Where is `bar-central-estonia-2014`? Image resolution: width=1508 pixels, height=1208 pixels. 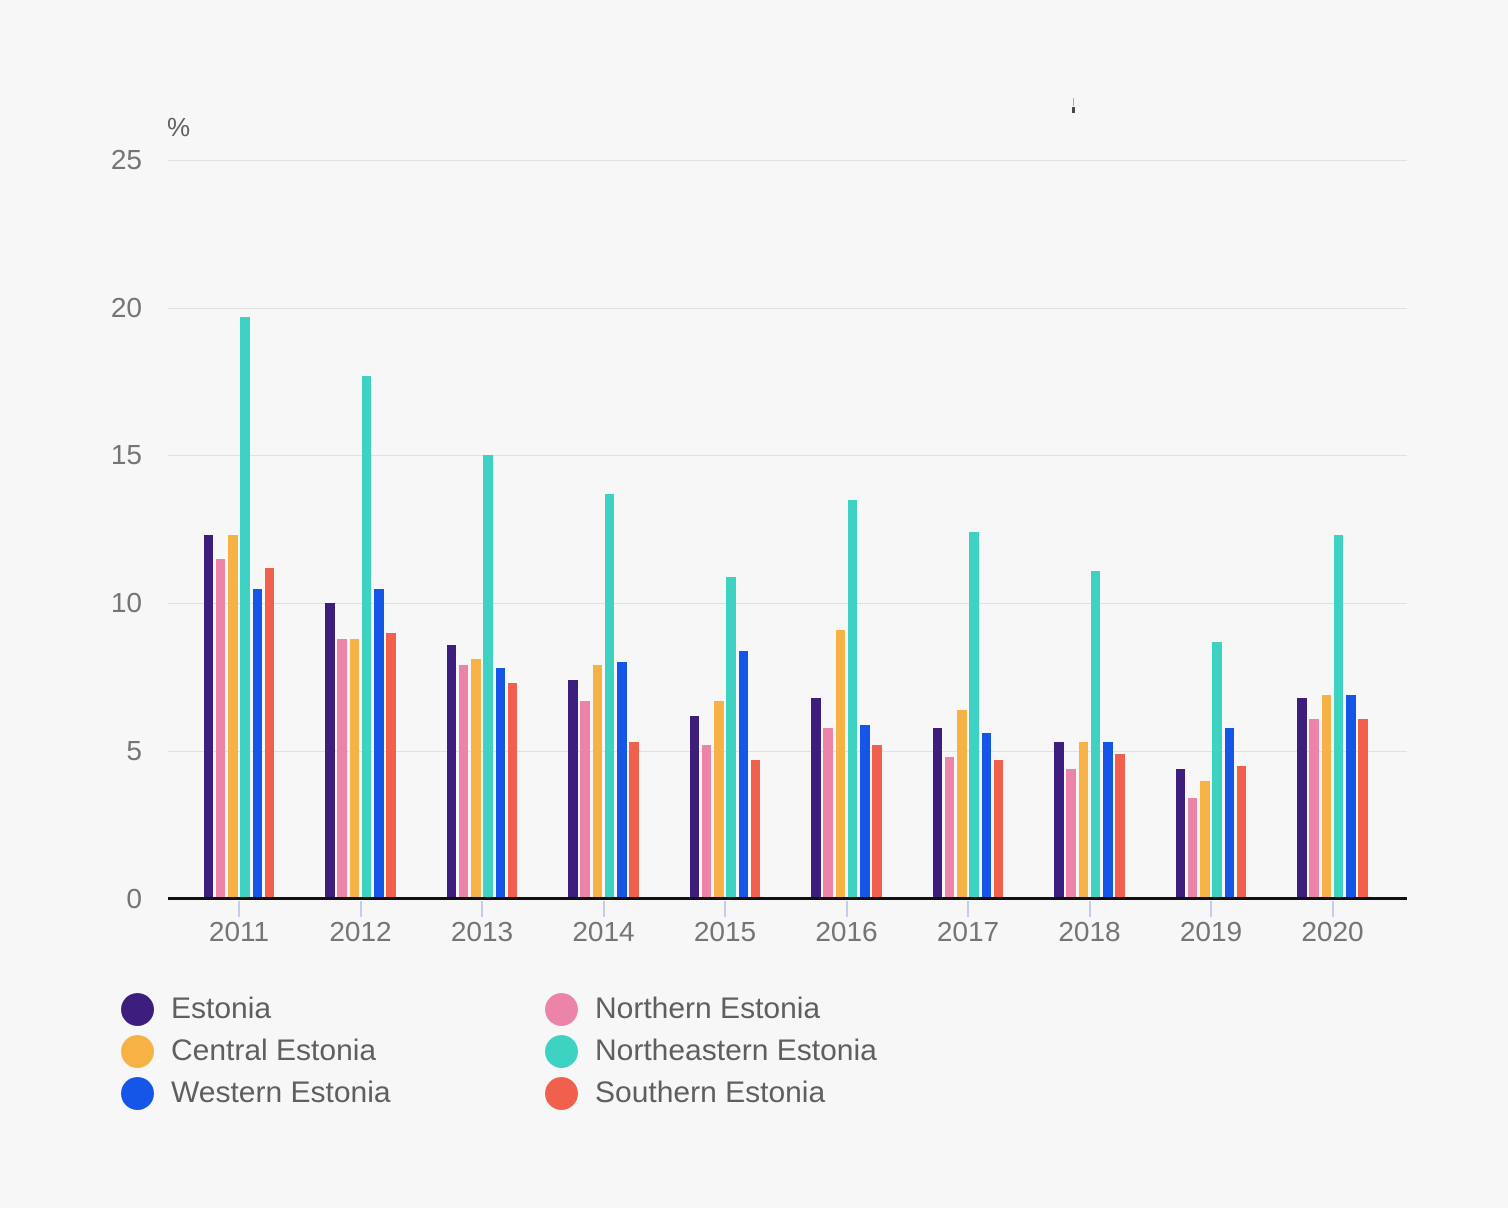
bar-central-estonia-2014 is located at coordinates (597, 782).